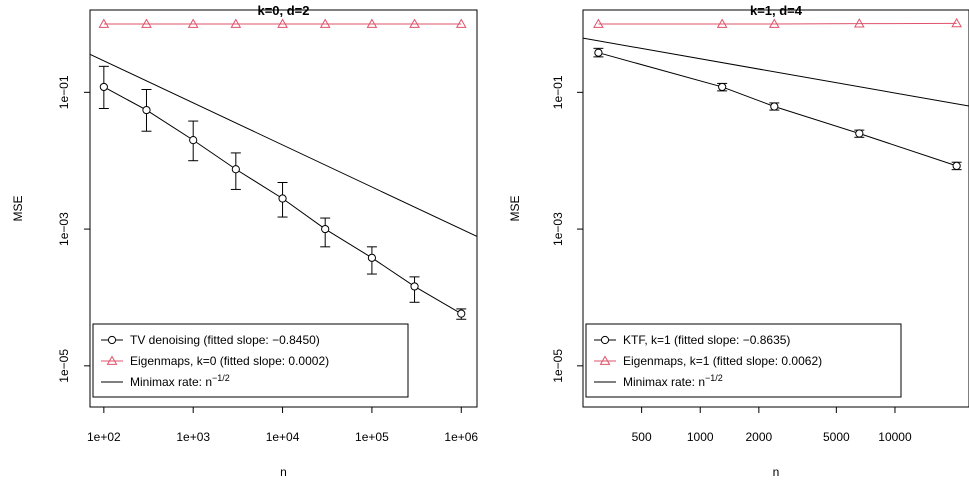 This screenshot has width=969, height=488. Describe the element at coordinates (283, 437) in the screenshot. I see `x-tick-label: 1e+04` at that location.